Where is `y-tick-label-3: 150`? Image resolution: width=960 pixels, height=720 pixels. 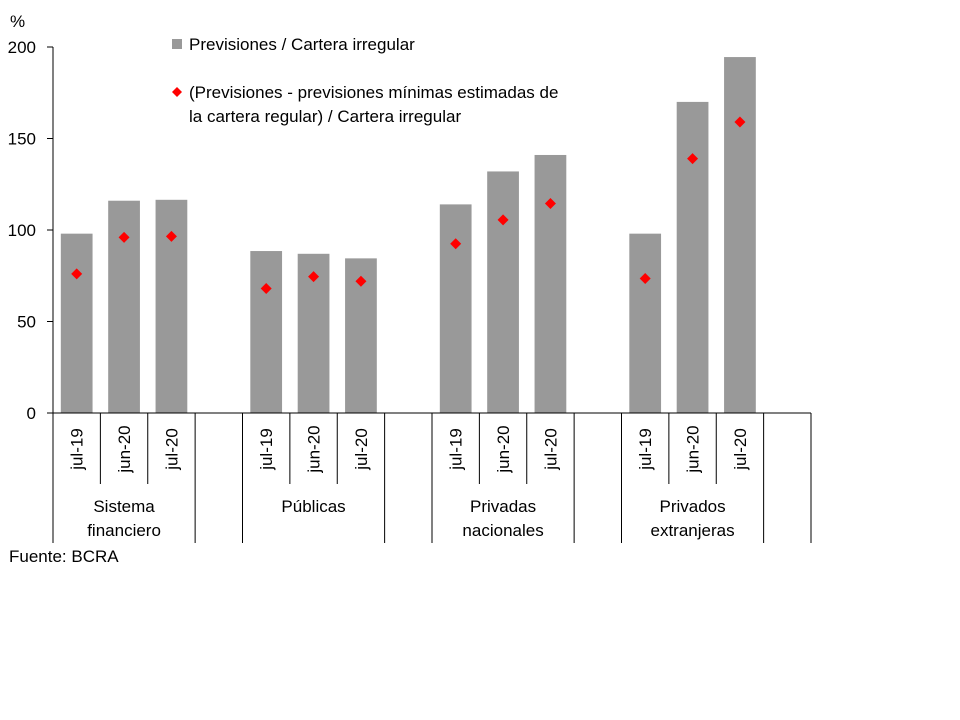
y-tick-label-3: 150 is located at coordinates (22, 139).